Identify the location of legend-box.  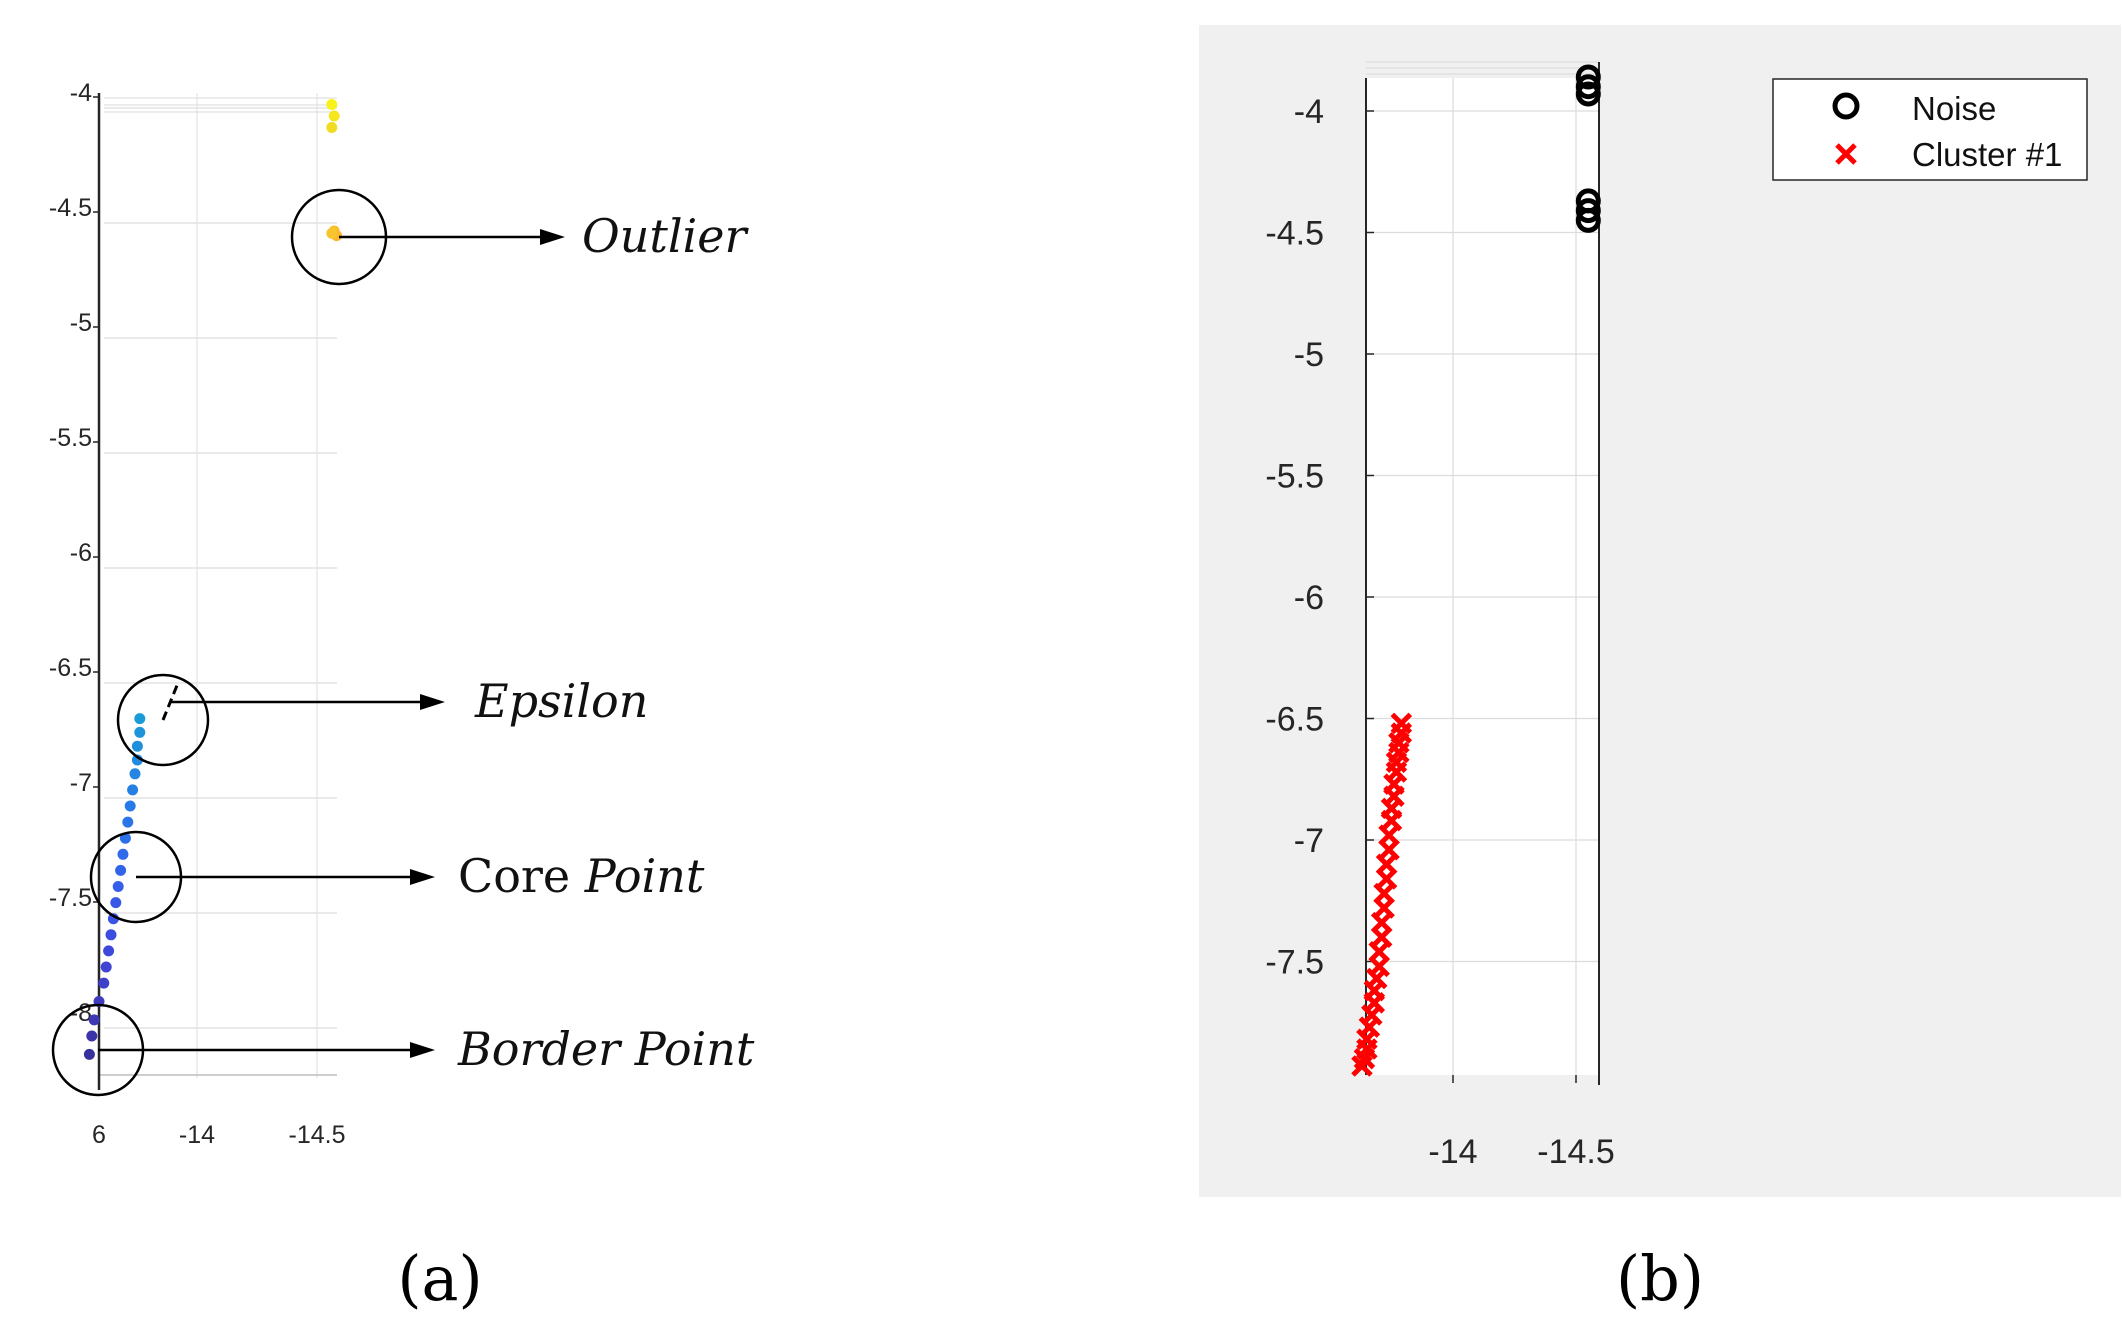
(1930, 129).